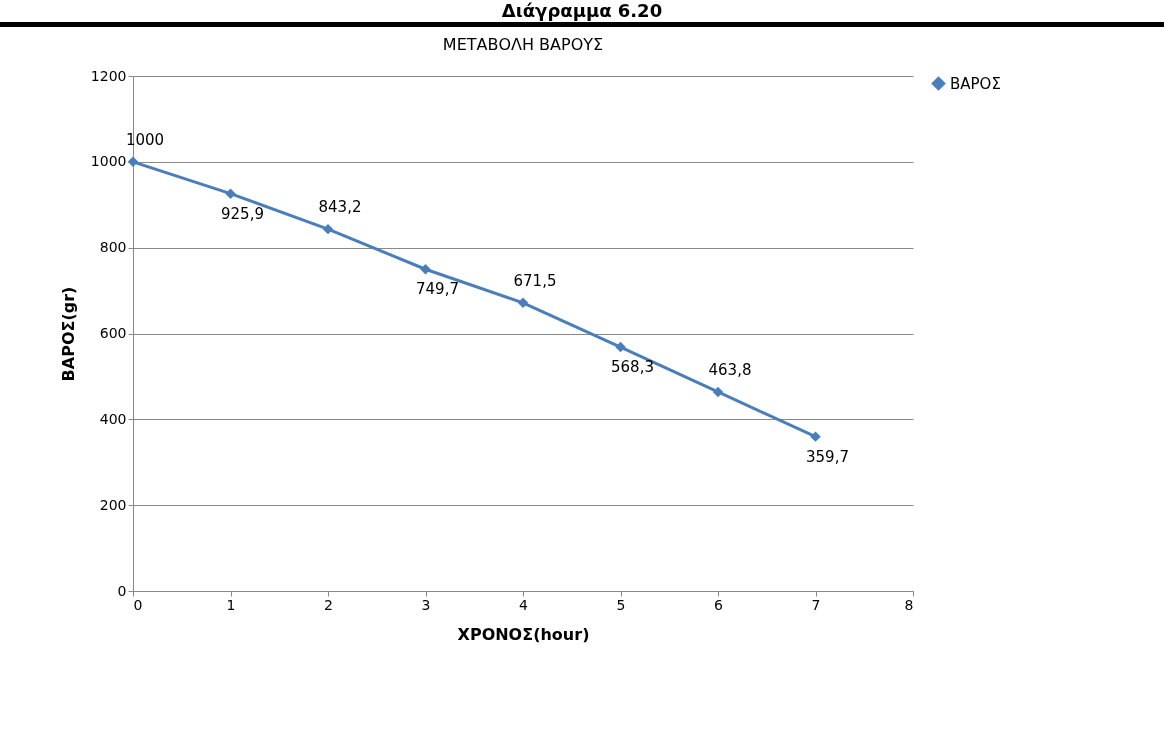 The image size is (1164, 733). What do you see at coordinates (524, 604) in the screenshot?
I see `x-tick-label: 4` at bounding box center [524, 604].